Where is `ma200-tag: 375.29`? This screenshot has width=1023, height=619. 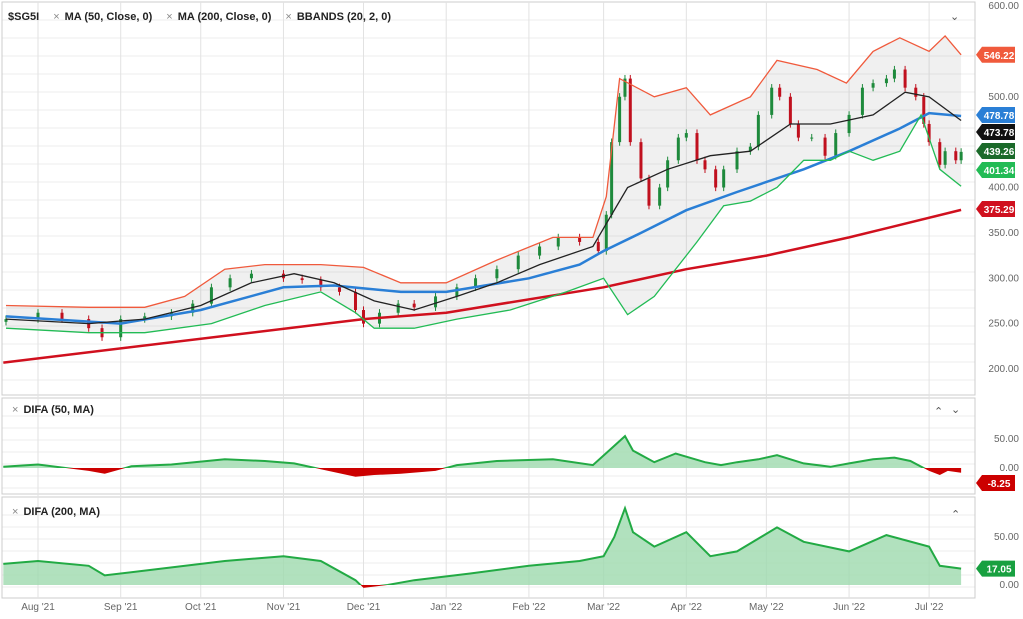
ma200-tag: 375.29 is located at coordinates (995, 209).